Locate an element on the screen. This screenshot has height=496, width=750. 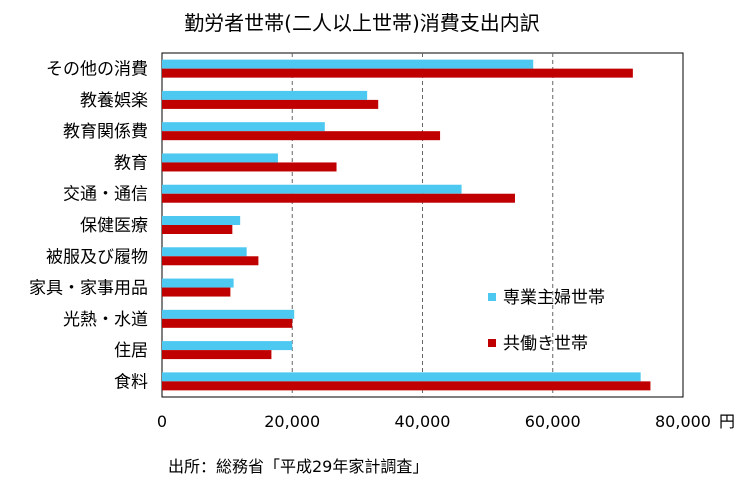
x-tick-labels: 0 20,000 40,000 60,000 80,000 is located at coordinates (434, 421).